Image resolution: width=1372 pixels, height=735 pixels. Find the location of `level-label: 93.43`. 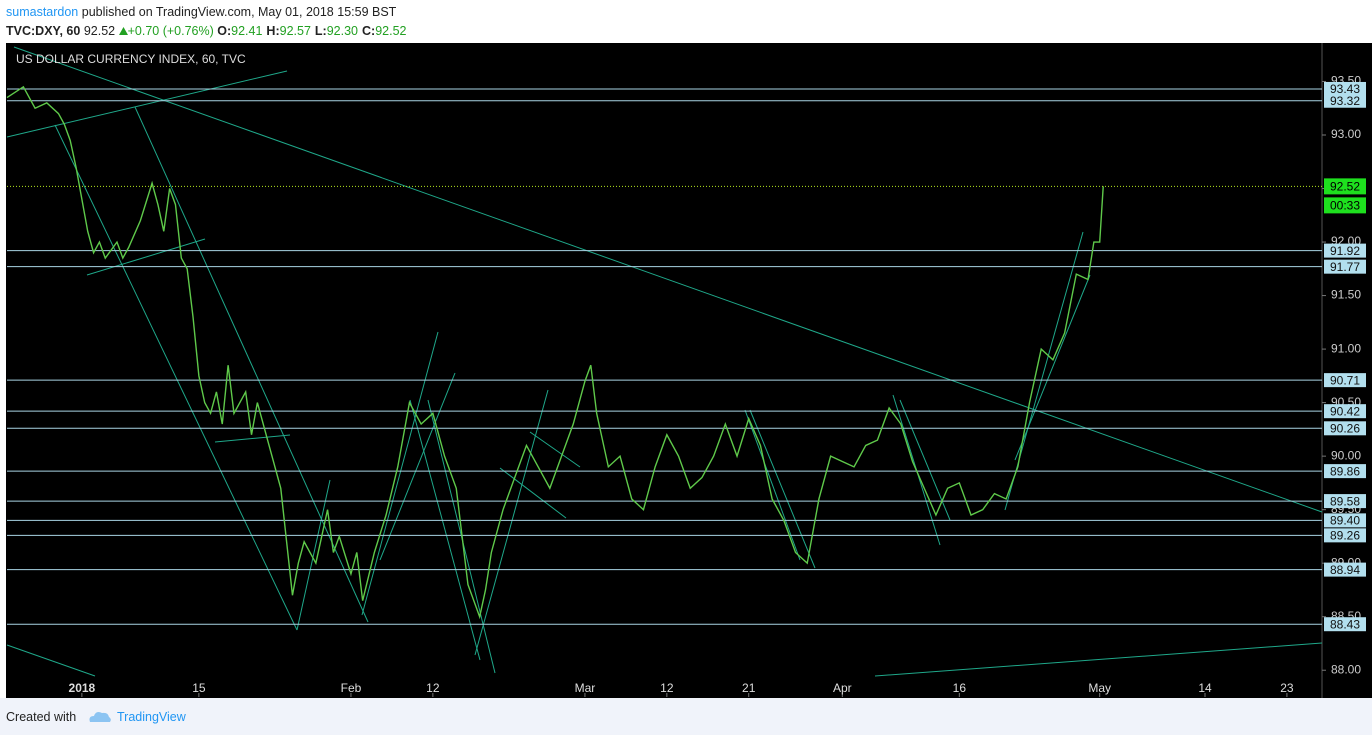

level-label: 93.43 is located at coordinates (1345, 89).